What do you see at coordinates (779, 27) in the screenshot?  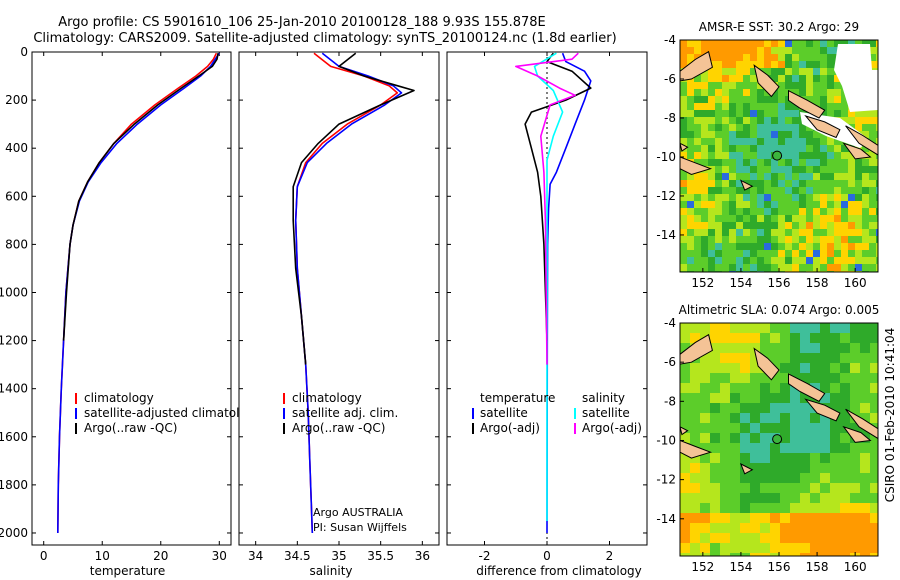 I see `map-title: AMSR-E SST: 30.2 Argo: 29` at bounding box center [779, 27].